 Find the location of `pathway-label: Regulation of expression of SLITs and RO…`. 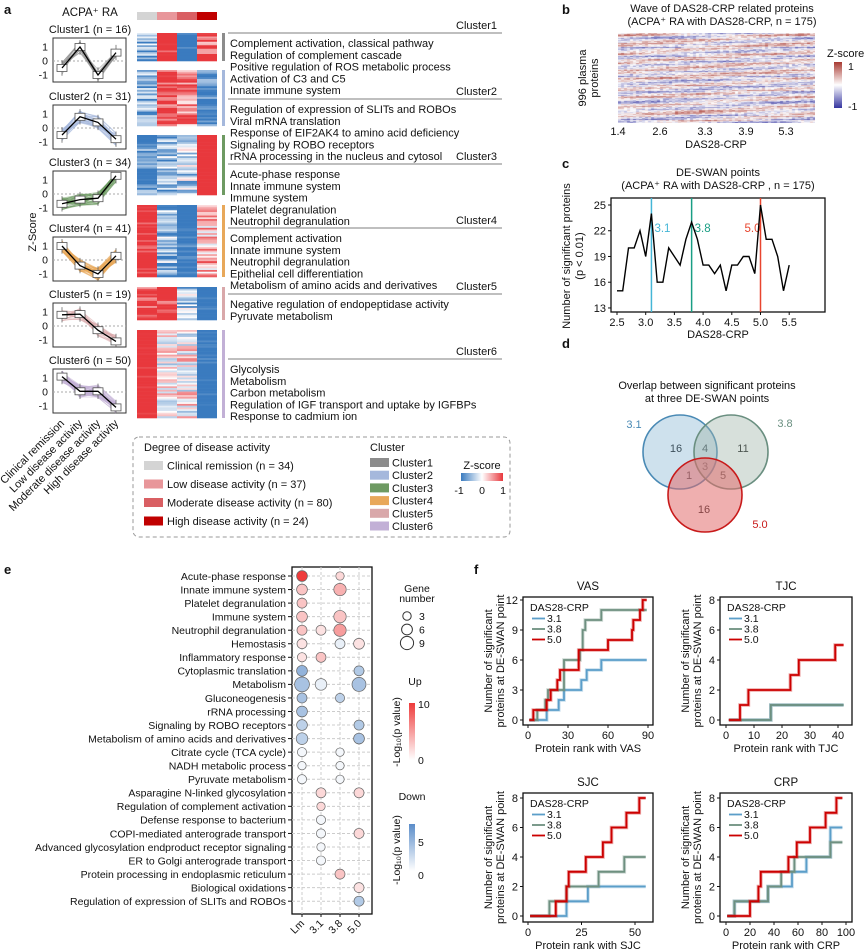

pathway-label: Regulation of expression of SLITs and RO… is located at coordinates (178, 902).